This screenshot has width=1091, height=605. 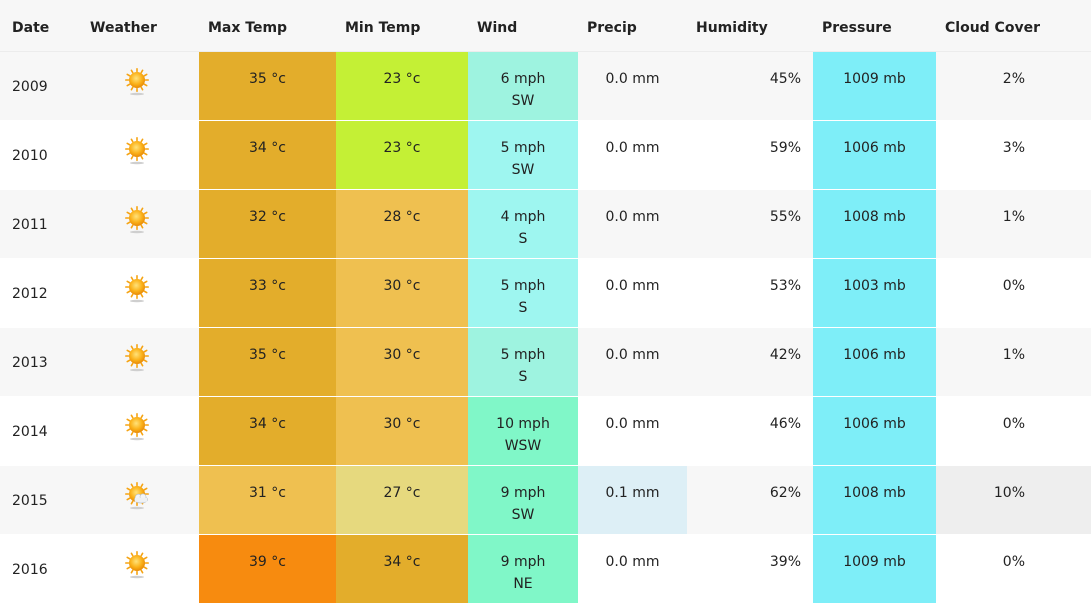 What do you see at coordinates (267, 562) in the screenshot?
I see `max-temp-value: 39 °c` at bounding box center [267, 562].